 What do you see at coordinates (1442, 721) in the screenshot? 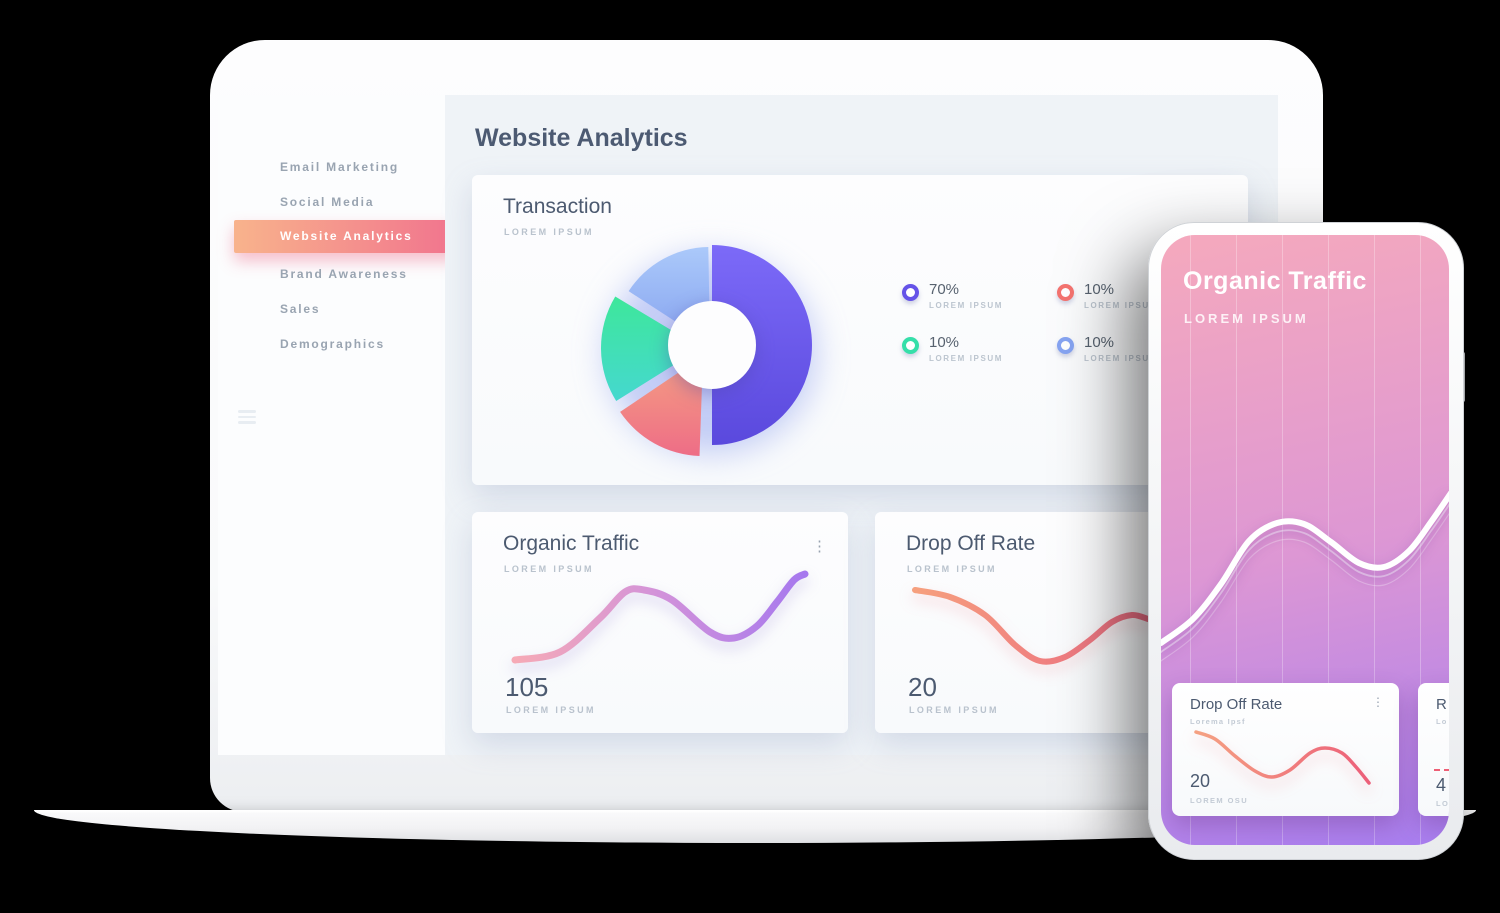
I see `phone-partial-subtitle: Lo` at bounding box center [1442, 721].